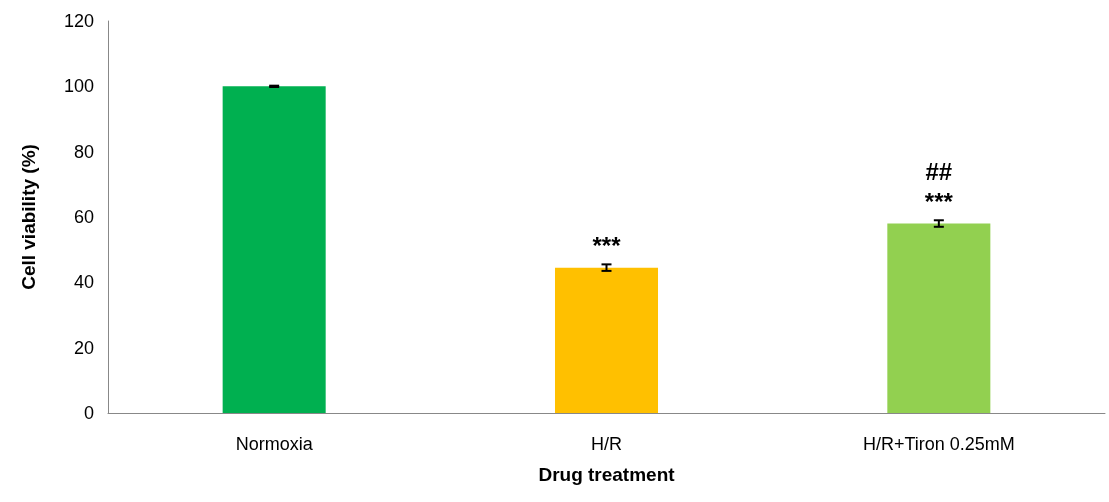 The image size is (1109, 502). I want to click on x-axis-title: Drug treatment, so click(607, 474).